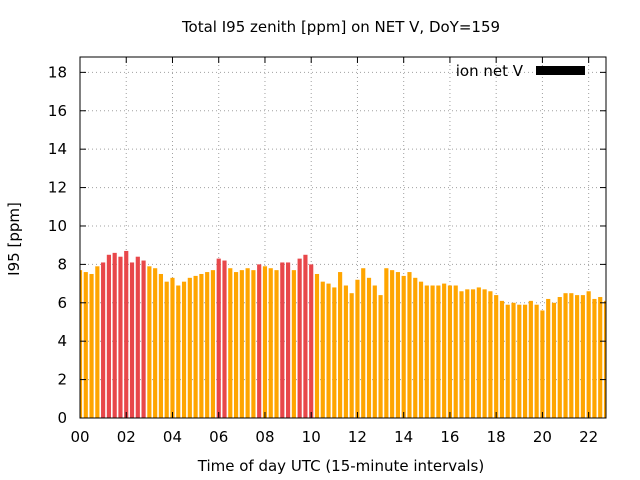  Describe the element at coordinates (62, 264) in the screenshot. I see `y-tick-label: 8` at that location.